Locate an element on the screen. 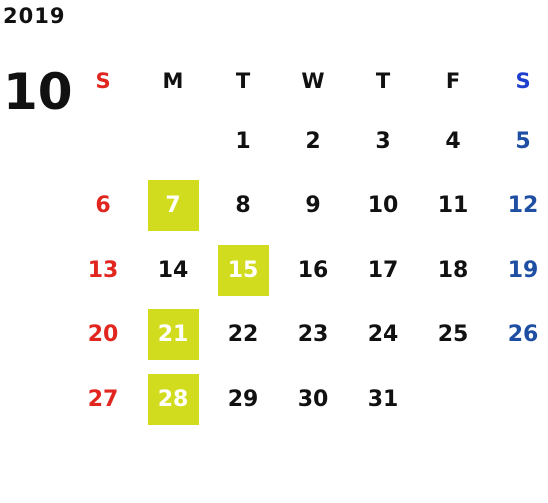  day-cell: 20 is located at coordinates (103, 335).